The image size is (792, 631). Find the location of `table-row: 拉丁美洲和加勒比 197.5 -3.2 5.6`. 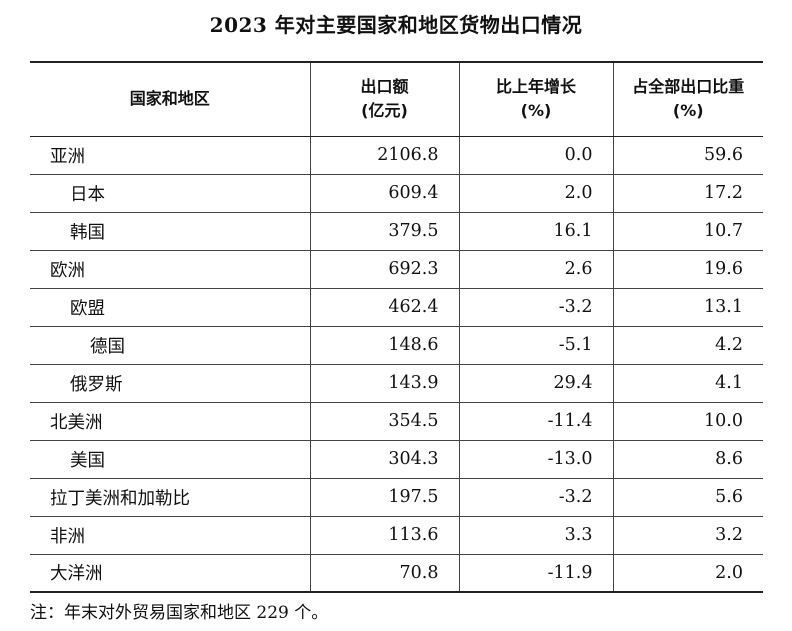

table-row: 拉丁美洲和加勒比 197.5 -3.2 5.6 is located at coordinates (396, 497).